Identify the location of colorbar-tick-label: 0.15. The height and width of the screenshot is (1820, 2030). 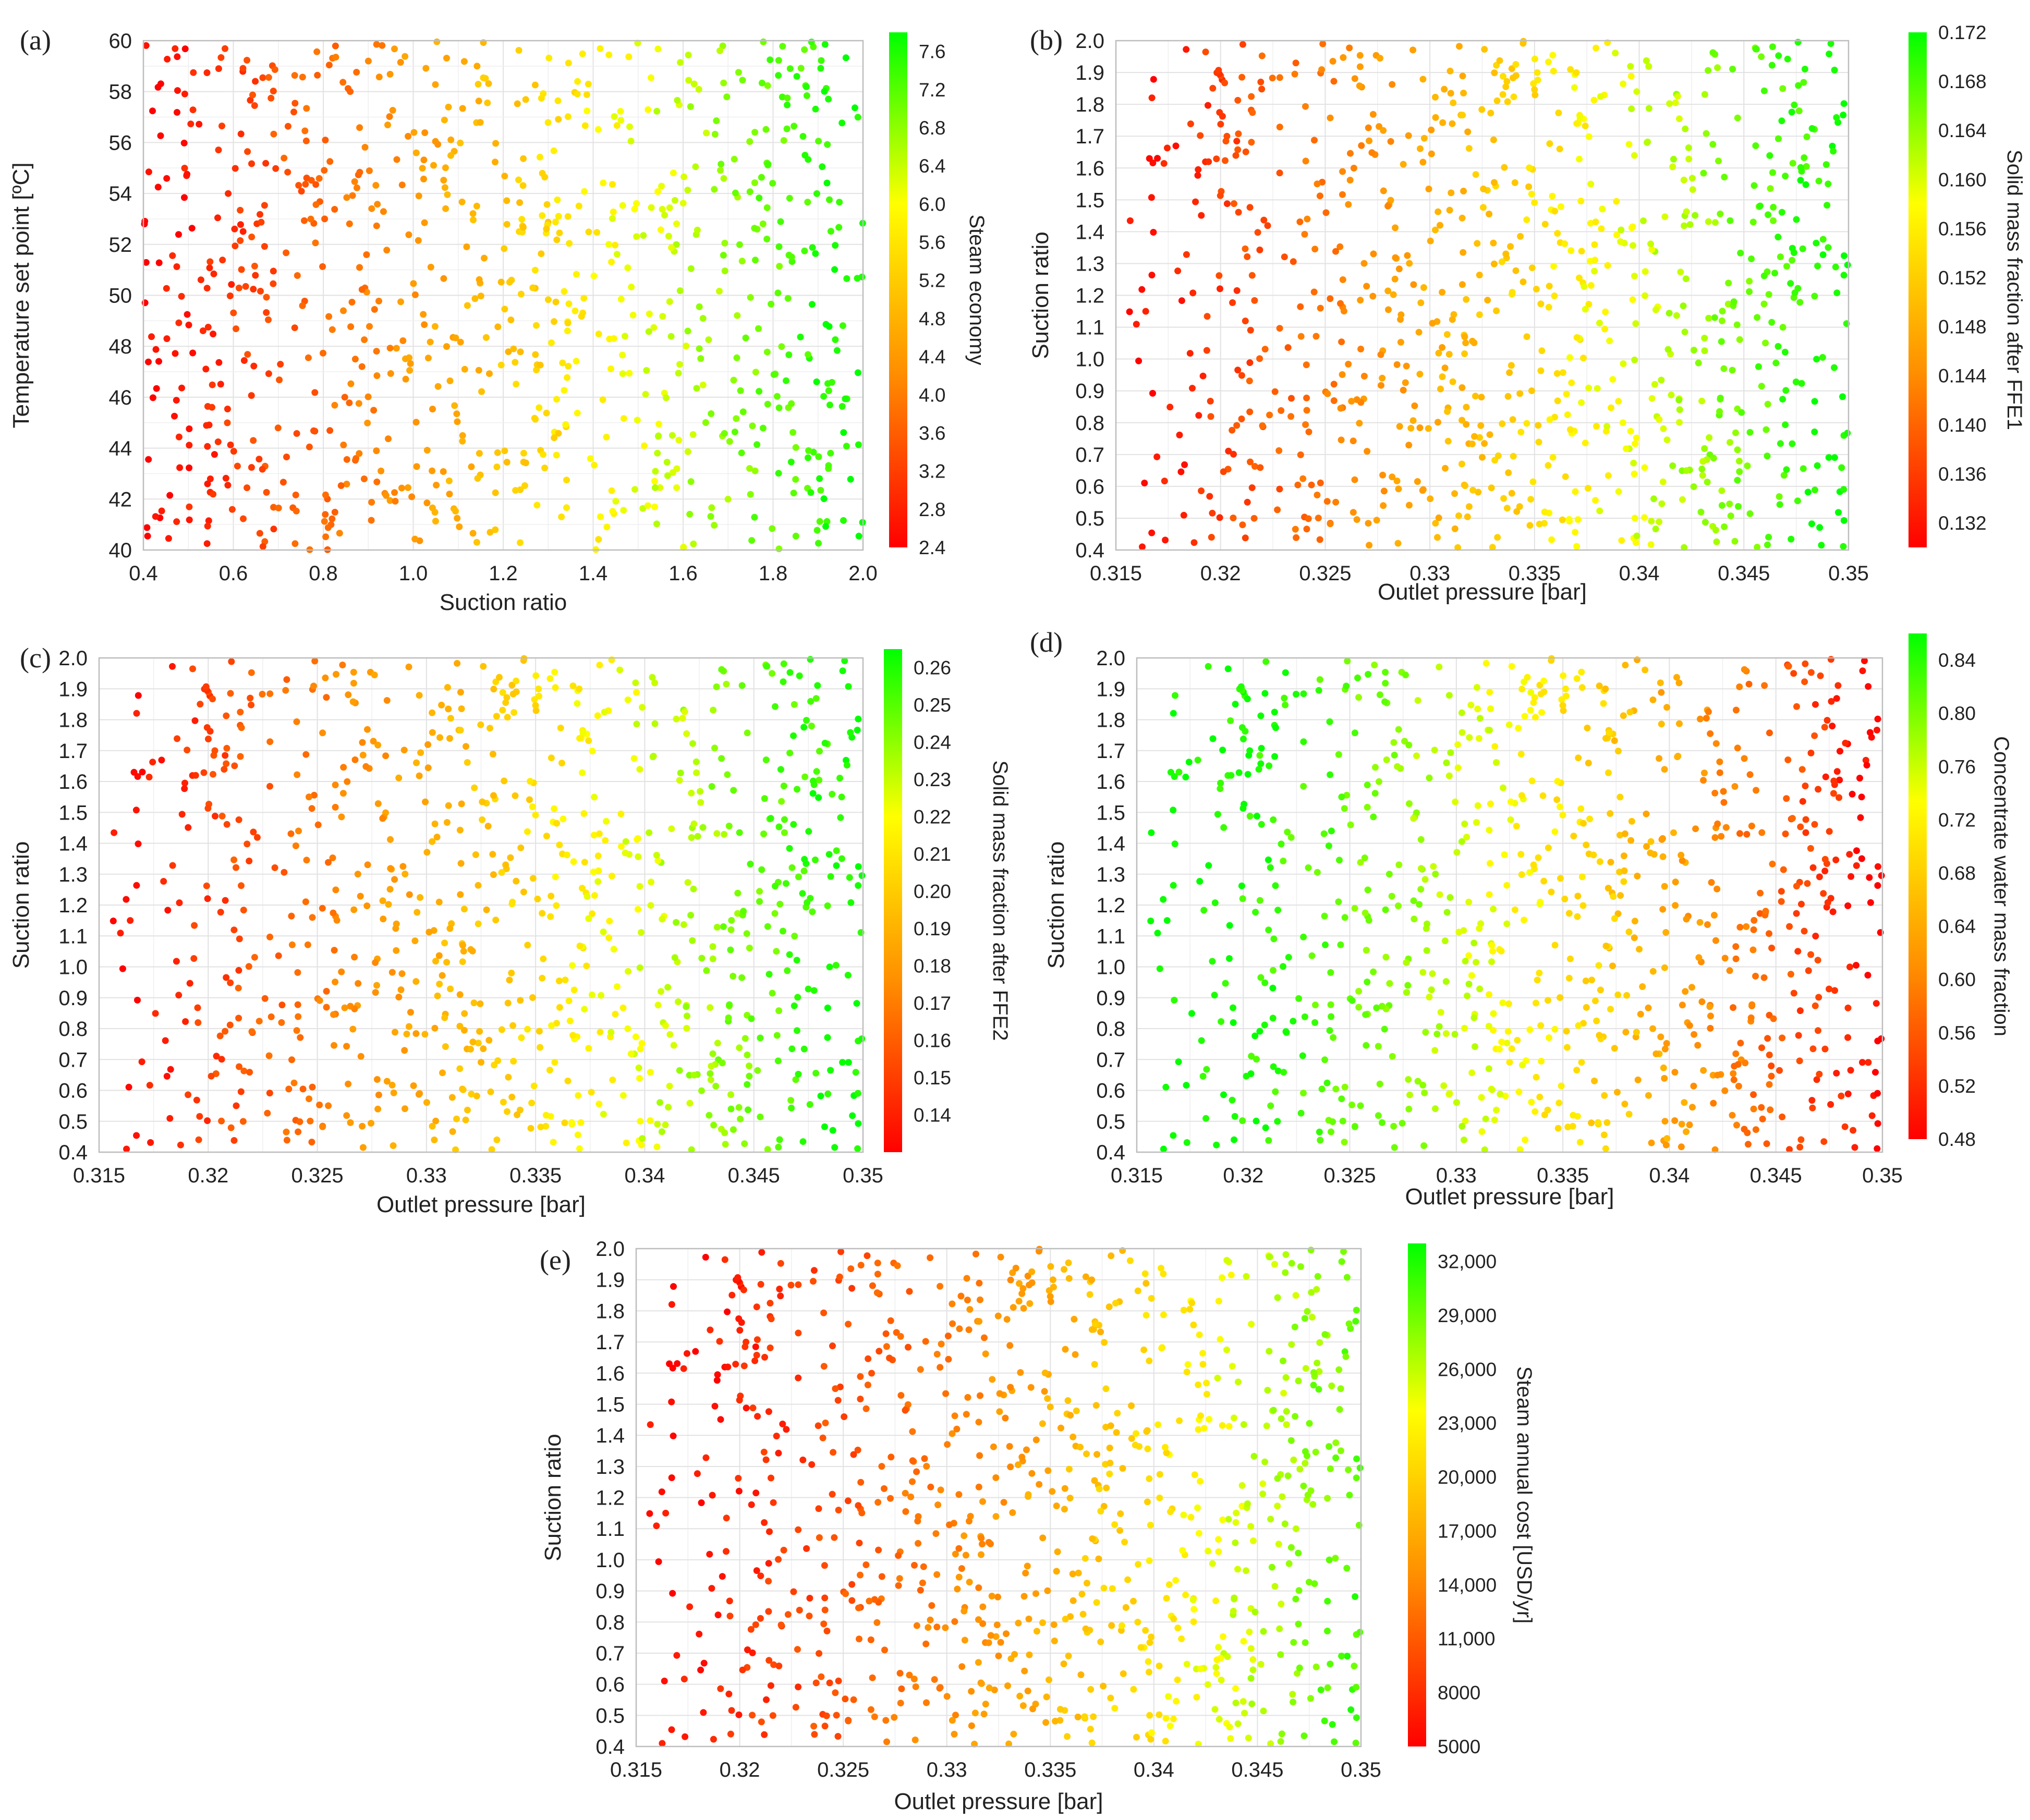
(932, 1078).